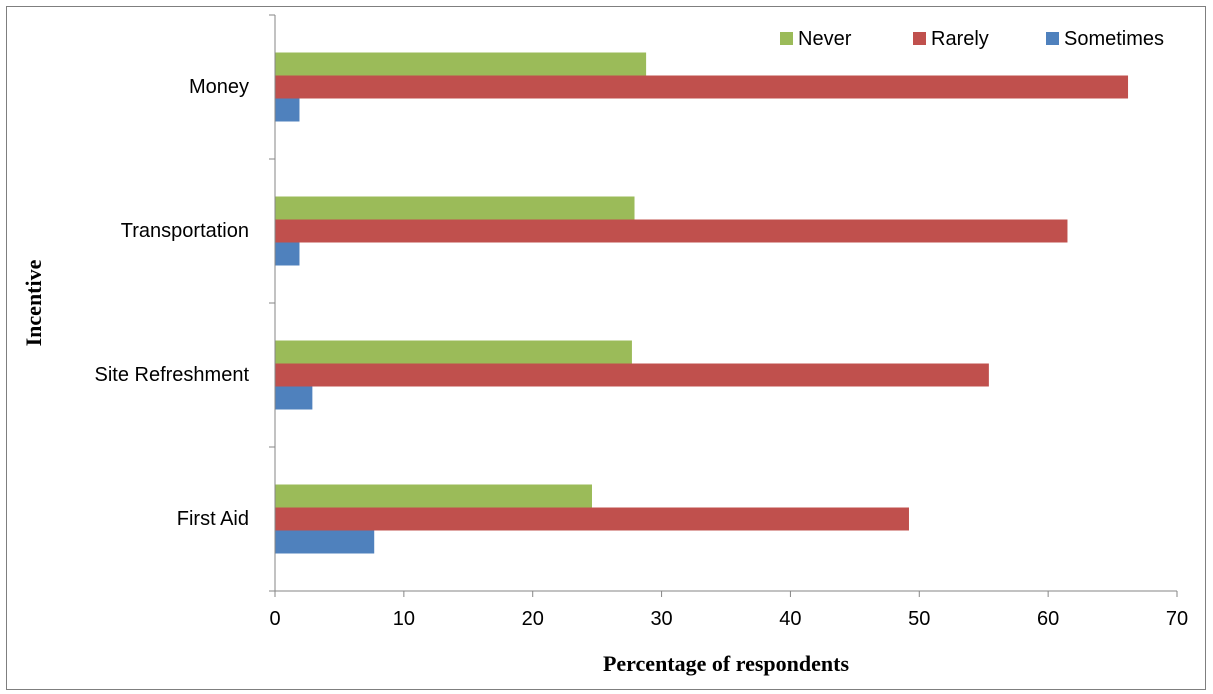  I want to click on y-axis-title: Incentive, so click(33, 302).